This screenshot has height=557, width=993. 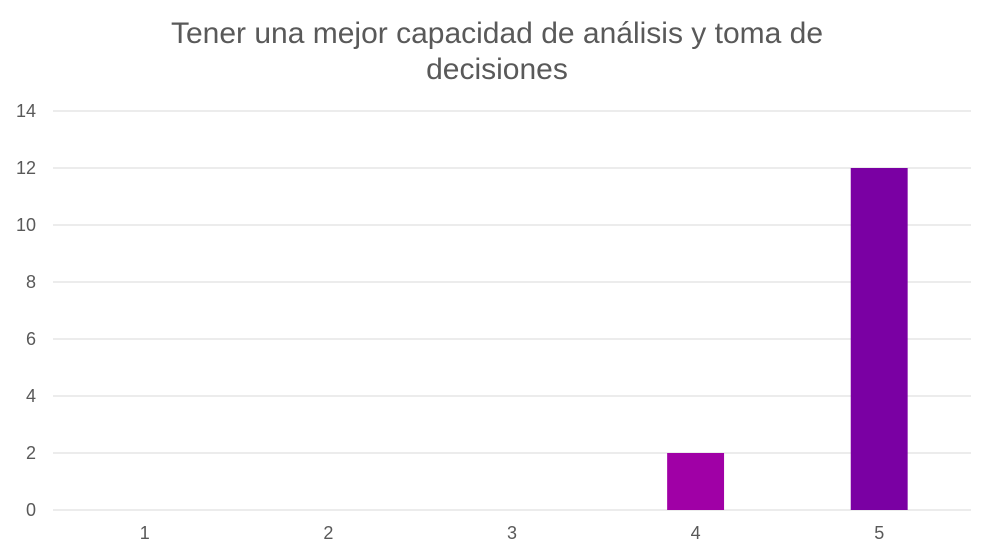 I want to click on y-tick-label-12: 12, so click(x=26, y=168).